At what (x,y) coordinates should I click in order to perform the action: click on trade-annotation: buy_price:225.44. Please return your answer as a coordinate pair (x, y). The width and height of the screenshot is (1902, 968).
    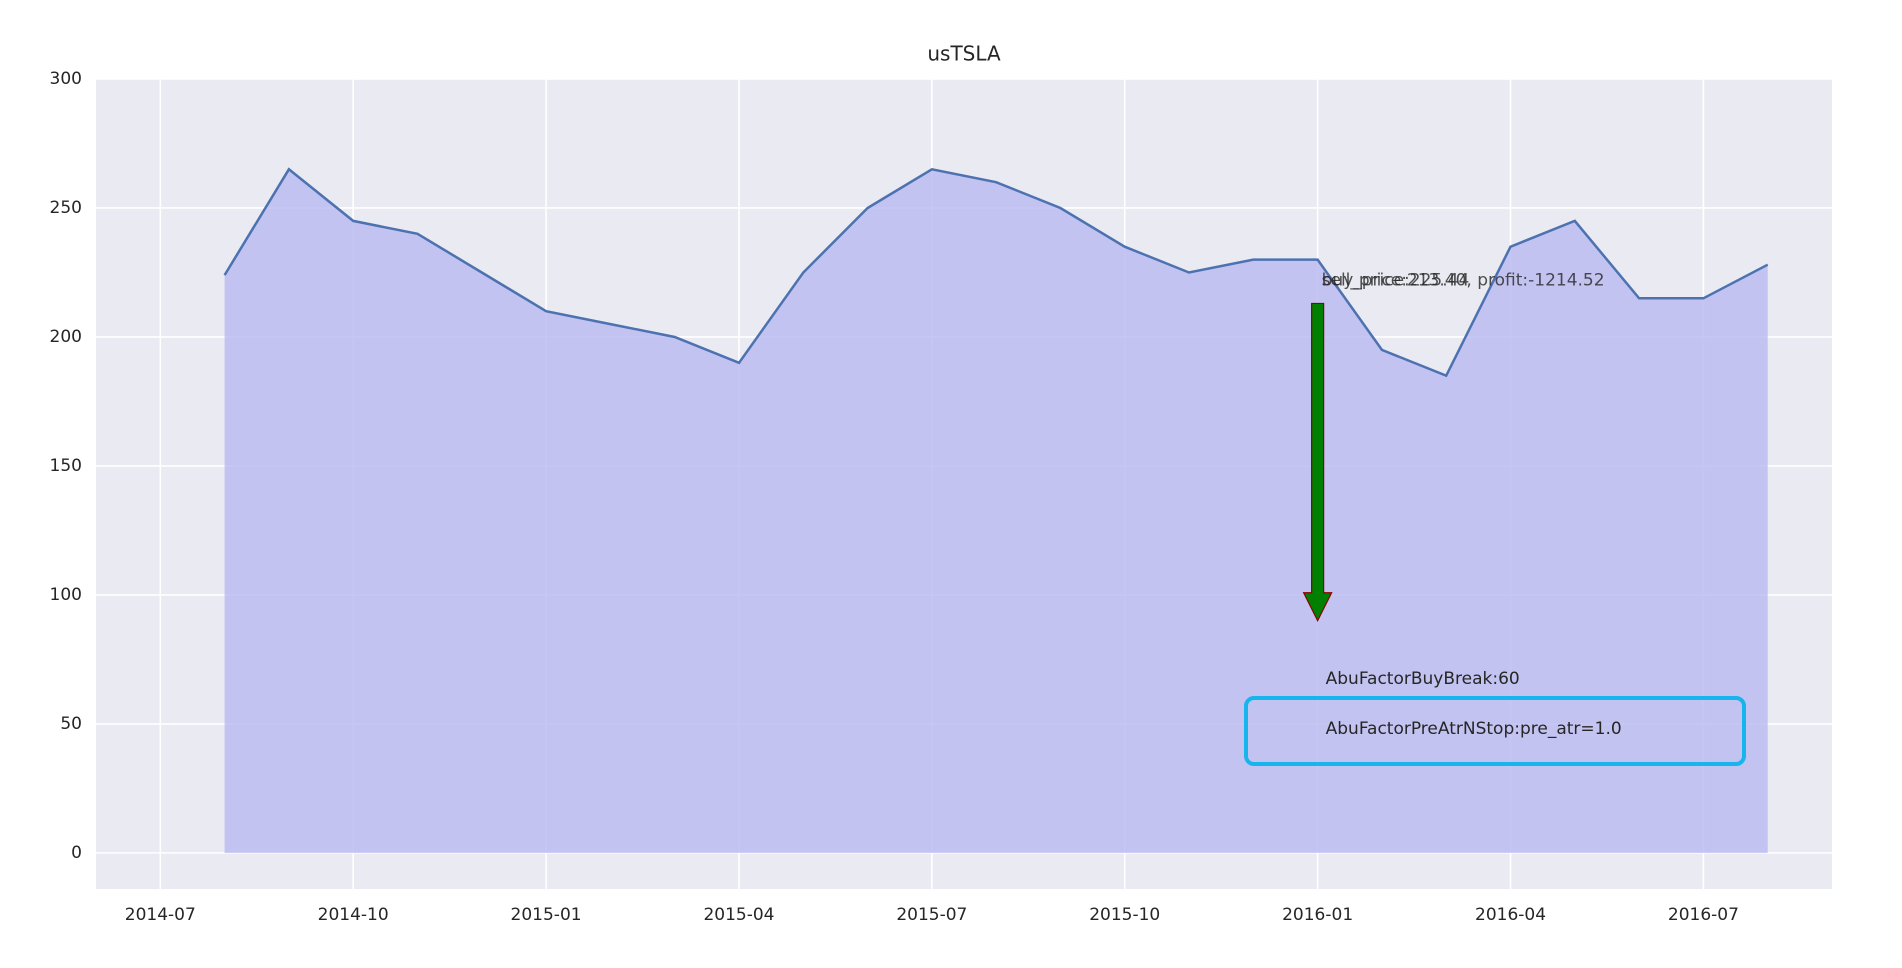
    Looking at the image, I should click on (1396, 280).